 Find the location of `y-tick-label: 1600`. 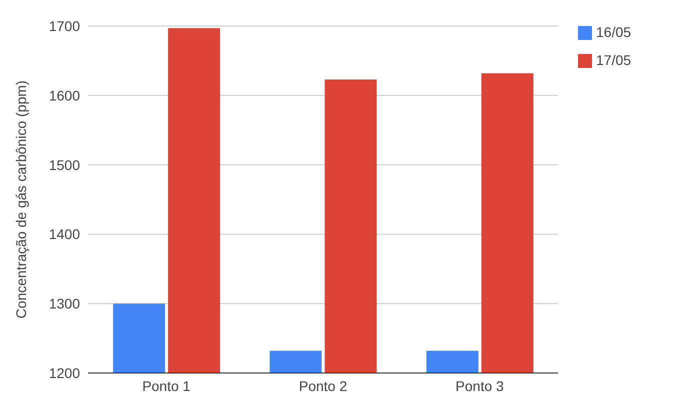

y-tick-label: 1600 is located at coordinates (64, 95).